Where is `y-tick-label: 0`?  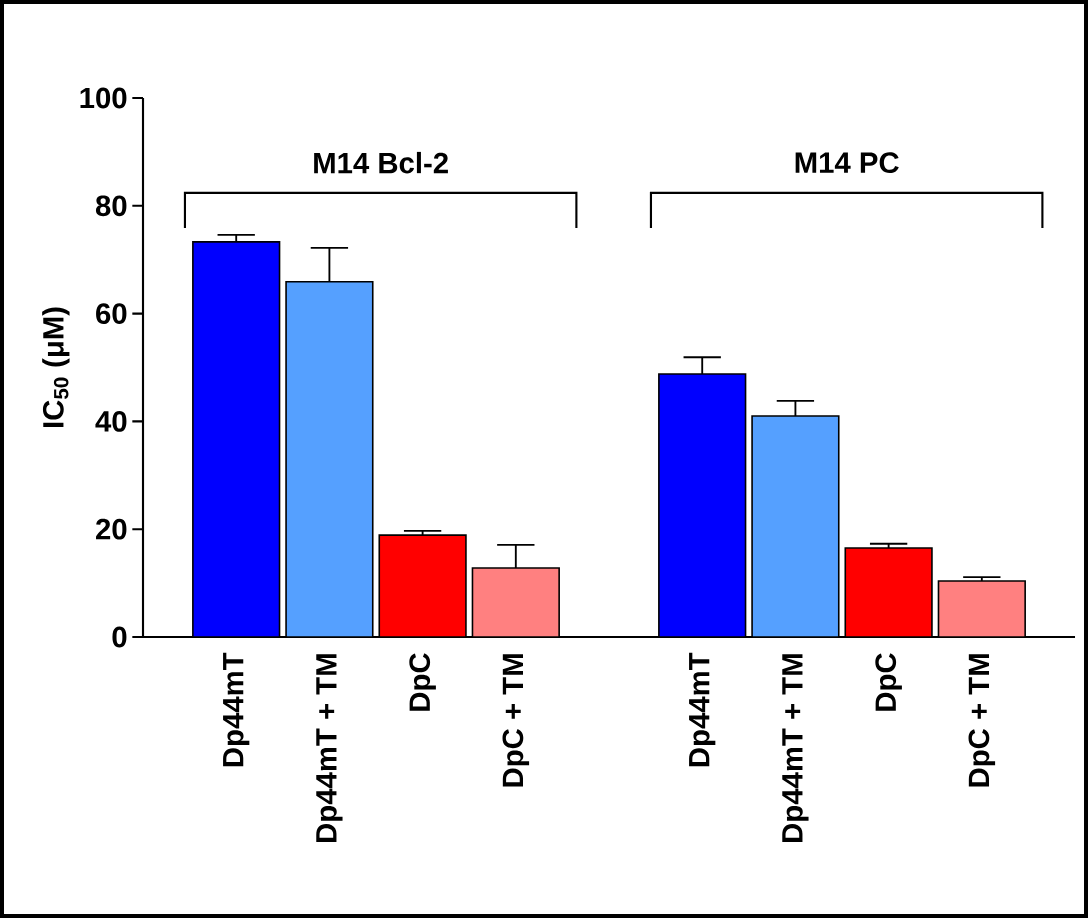
y-tick-label: 0 is located at coordinates (119, 637).